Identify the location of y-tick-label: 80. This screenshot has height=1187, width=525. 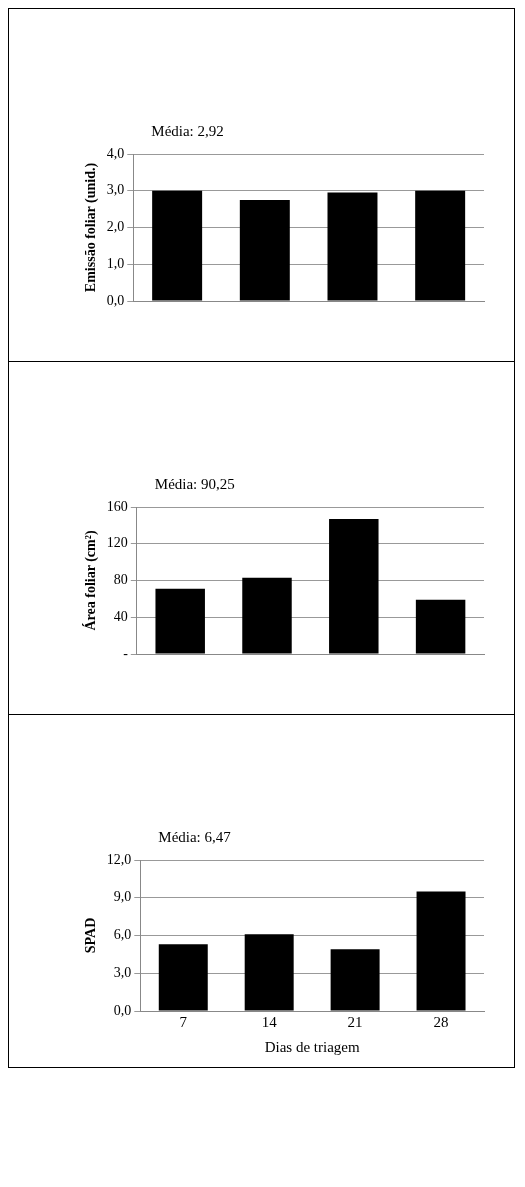
(120, 580).